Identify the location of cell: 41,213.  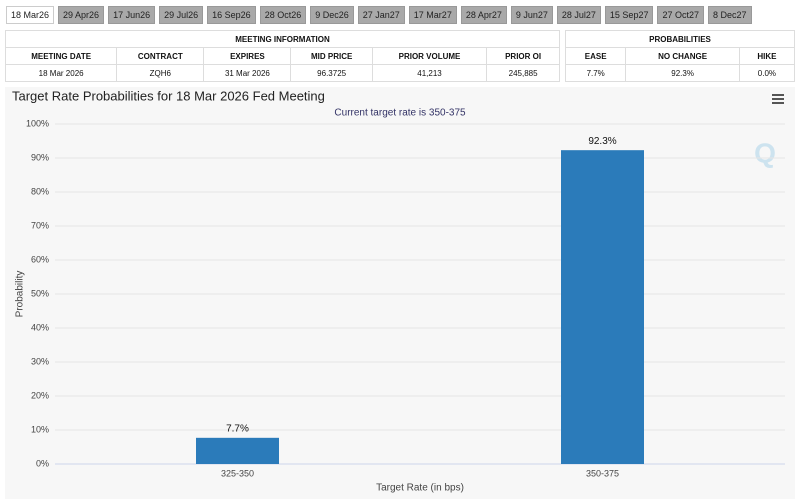
(429, 73).